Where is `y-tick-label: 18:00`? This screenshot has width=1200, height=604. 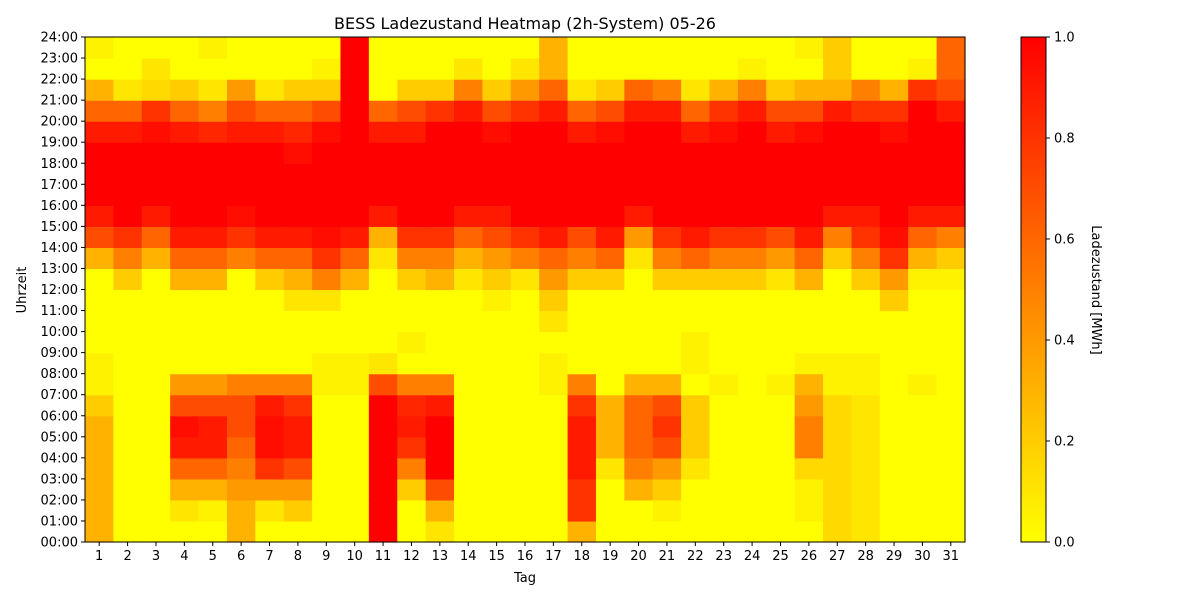 y-tick-label: 18:00 is located at coordinates (59, 164).